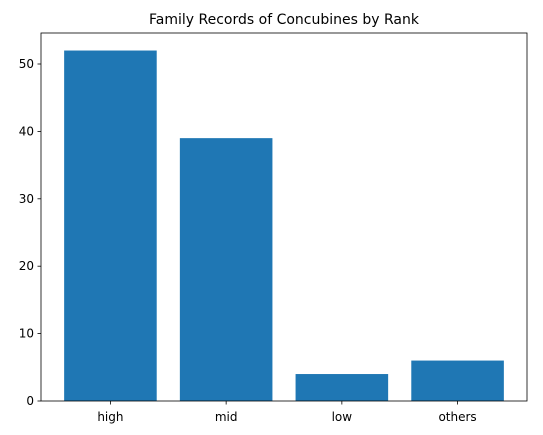  I want to click on bar-low, so click(342, 387).